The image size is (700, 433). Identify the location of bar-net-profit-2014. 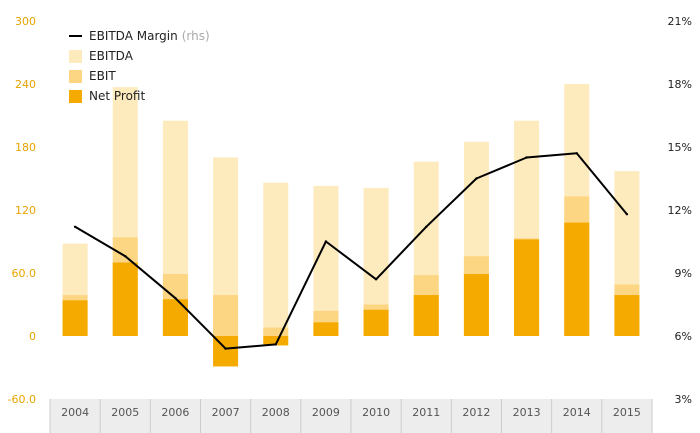
(577, 279).